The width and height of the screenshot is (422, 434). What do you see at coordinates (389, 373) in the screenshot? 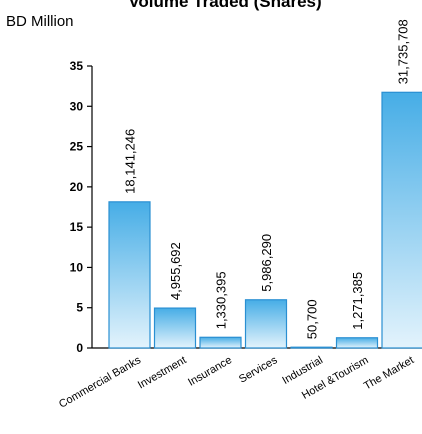
I see `x-tick-label: The Market` at bounding box center [389, 373].